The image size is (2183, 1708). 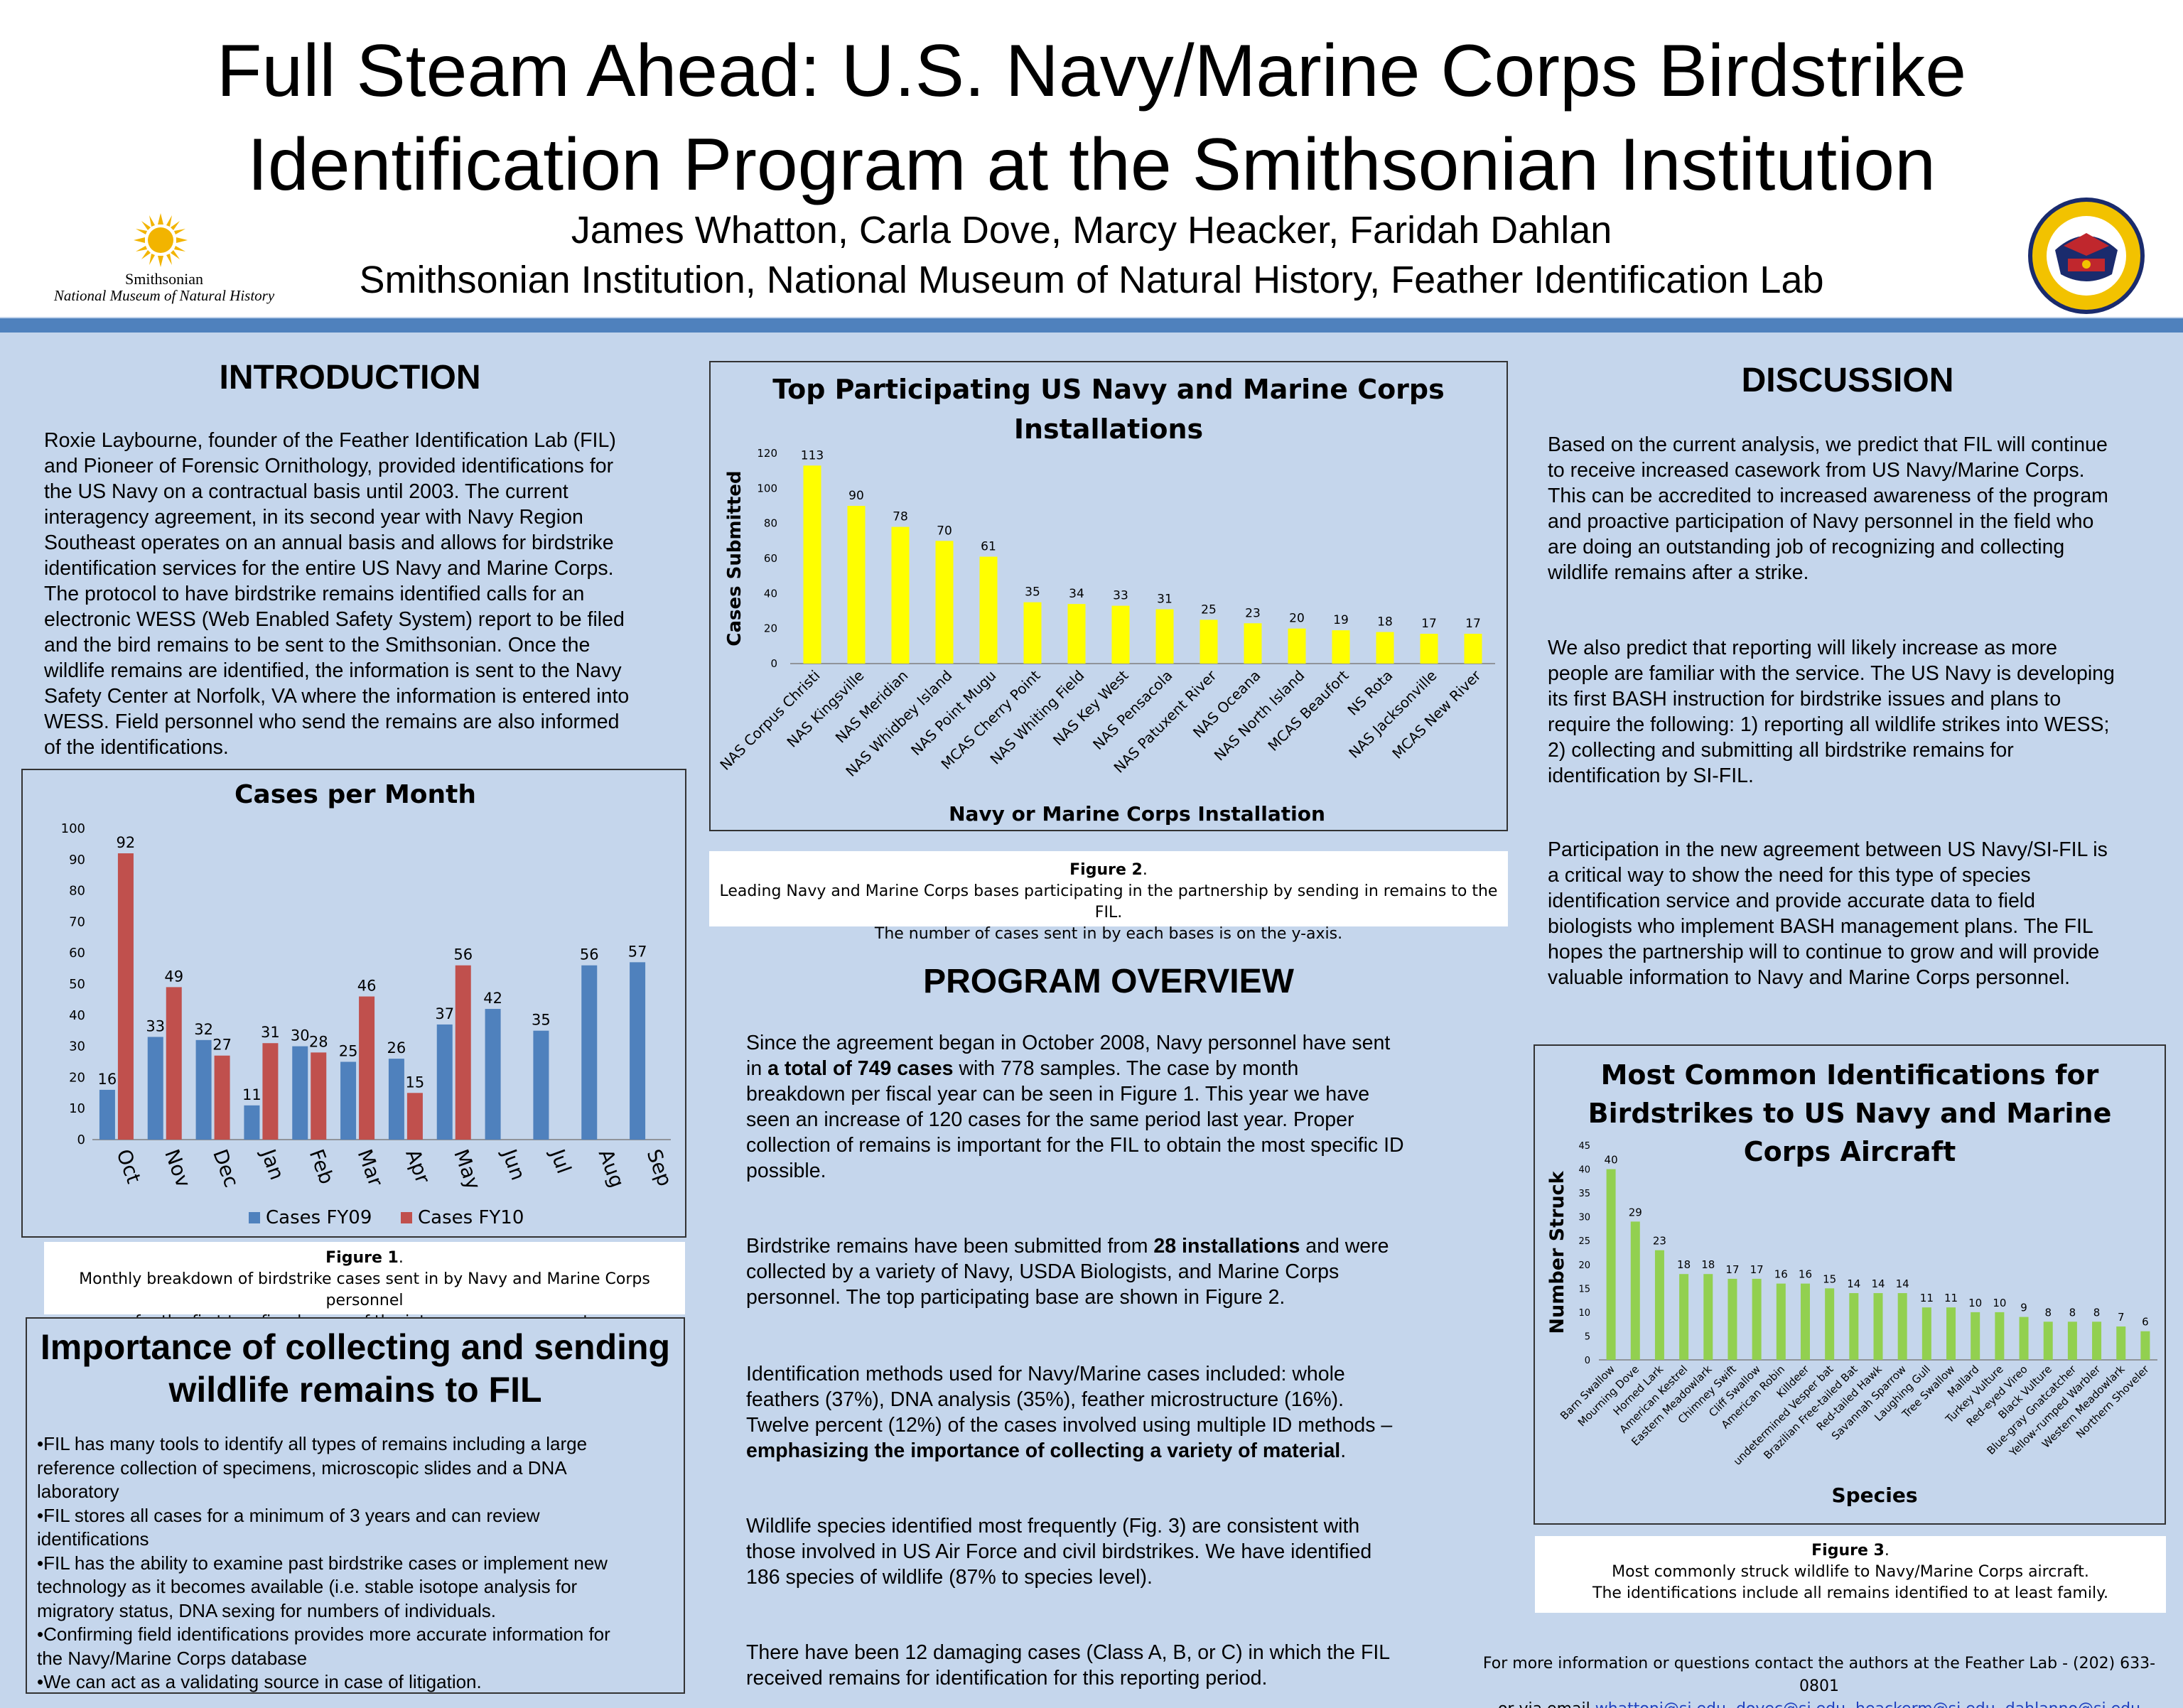 I want to click on data-label: 17, so click(x=1732, y=1270).